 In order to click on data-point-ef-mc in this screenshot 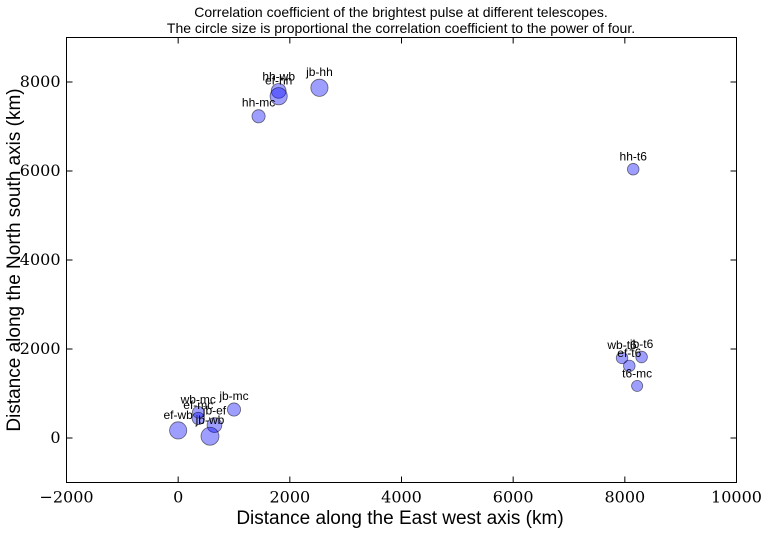, I will do `click(198, 418)`.